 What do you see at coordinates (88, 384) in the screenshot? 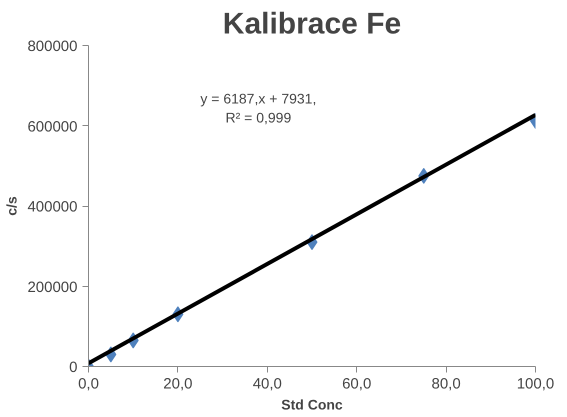
I see `x-tick-label: 0,0` at bounding box center [88, 384].